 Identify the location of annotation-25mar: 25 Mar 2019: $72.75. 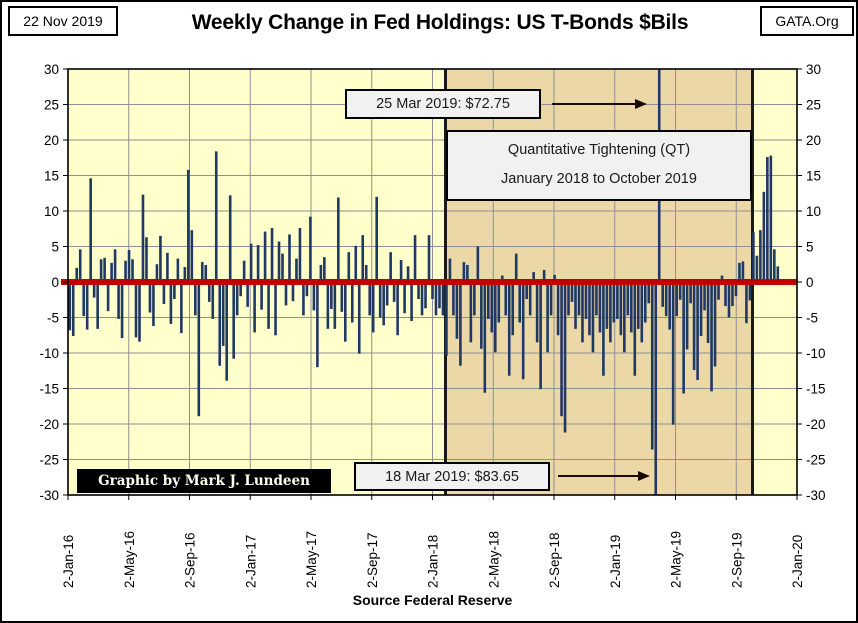
(443, 104).